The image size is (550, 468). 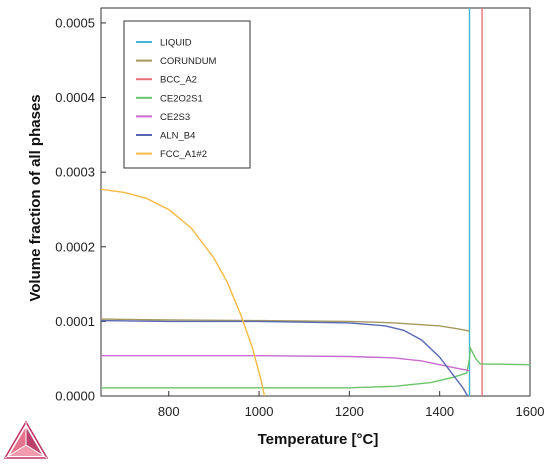 I want to click on x-axis-title: Temperature [°C], so click(x=318, y=439).